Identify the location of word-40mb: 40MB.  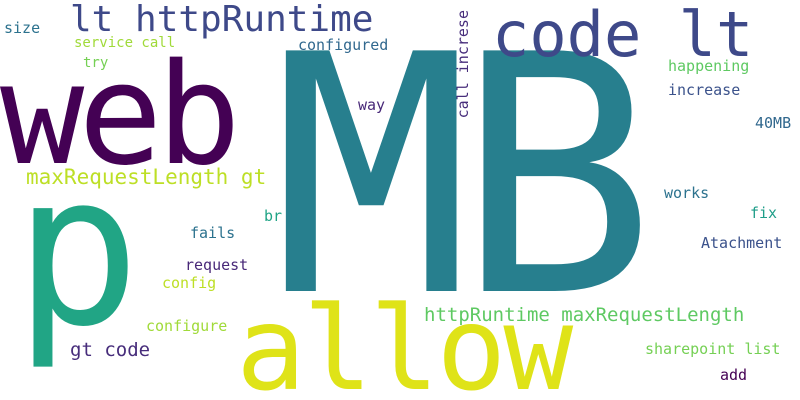
(773, 123).